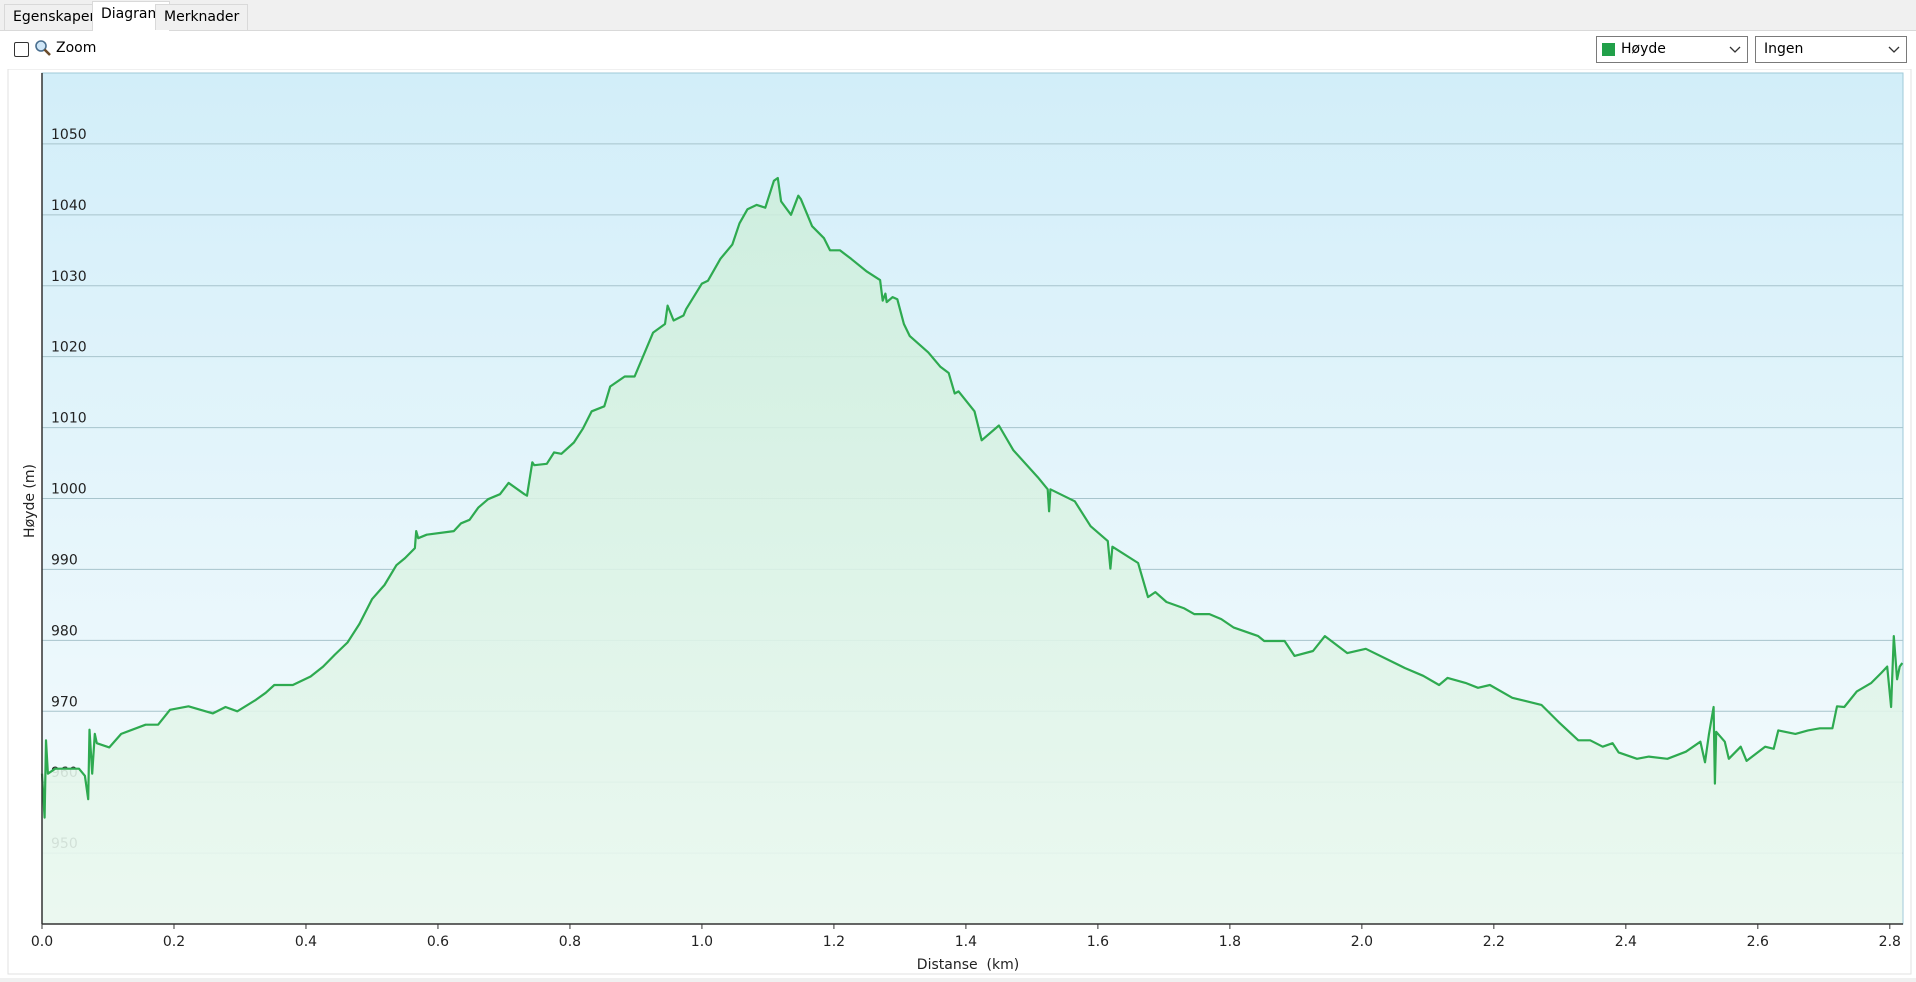 This screenshot has width=1916, height=982. I want to click on y-tick-label: 1040, so click(69, 206).